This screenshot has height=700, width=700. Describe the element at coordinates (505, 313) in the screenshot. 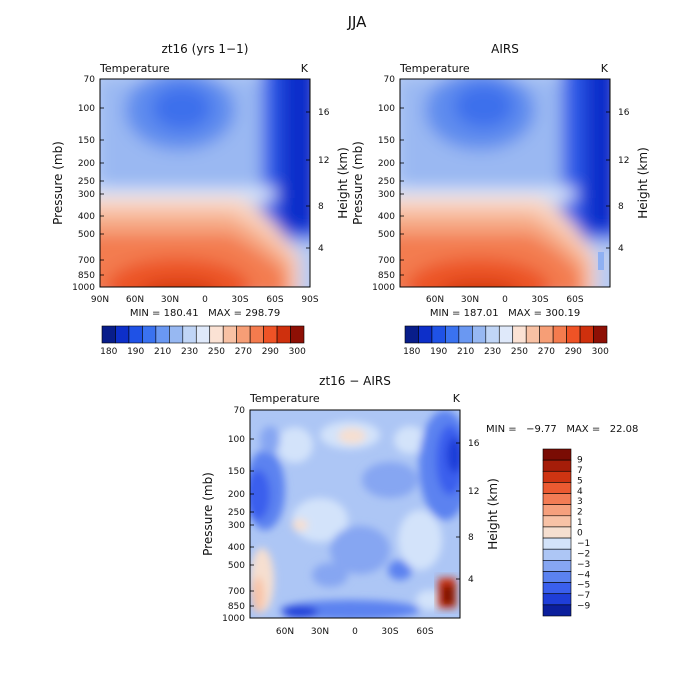

I see `stats-text: MIN = 187.01 MAX = 300.19` at that location.